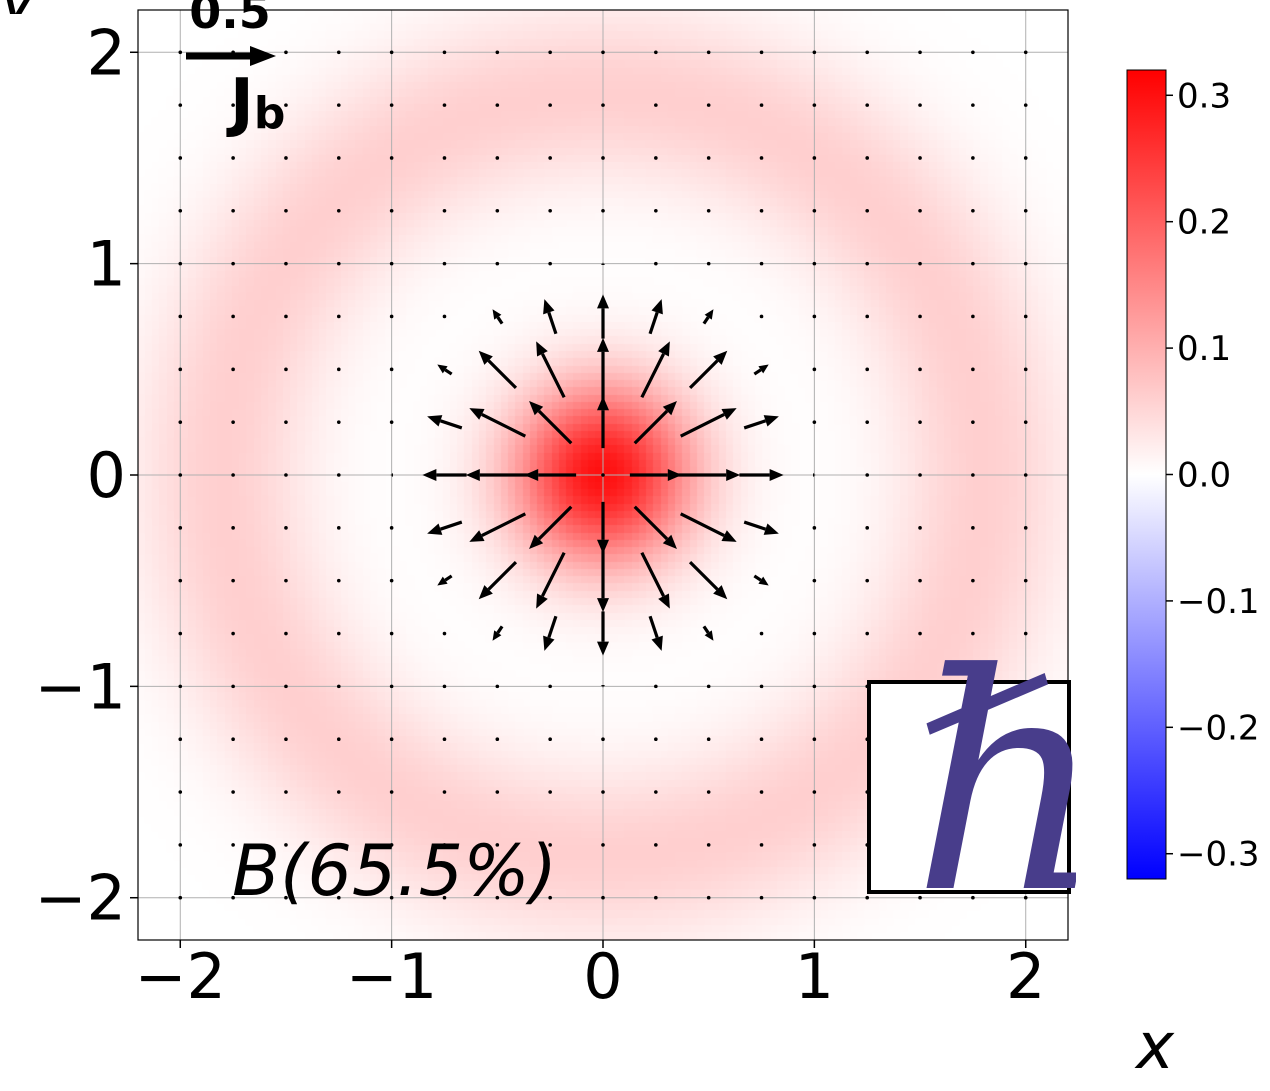  Describe the element at coordinates (263, 56) in the screenshot. I see `quiver-key-arrow-head` at that location.